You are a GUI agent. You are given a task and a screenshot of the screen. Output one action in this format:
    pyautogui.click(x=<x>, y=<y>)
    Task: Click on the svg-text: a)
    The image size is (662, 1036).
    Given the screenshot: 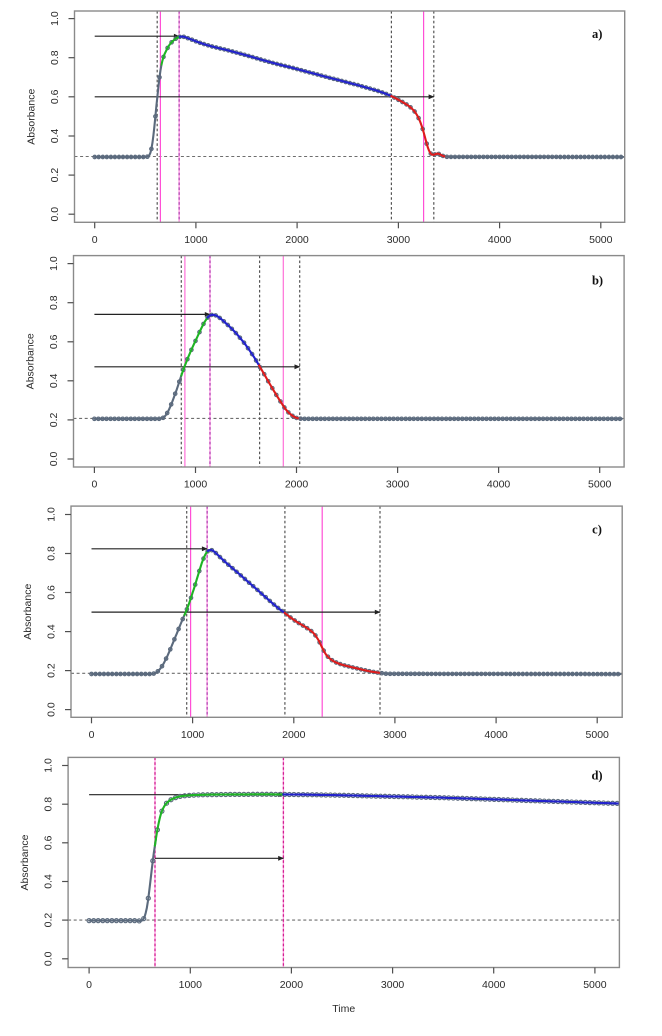 What is the action you would take?
    pyautogui.click(x=597, y=34)
    